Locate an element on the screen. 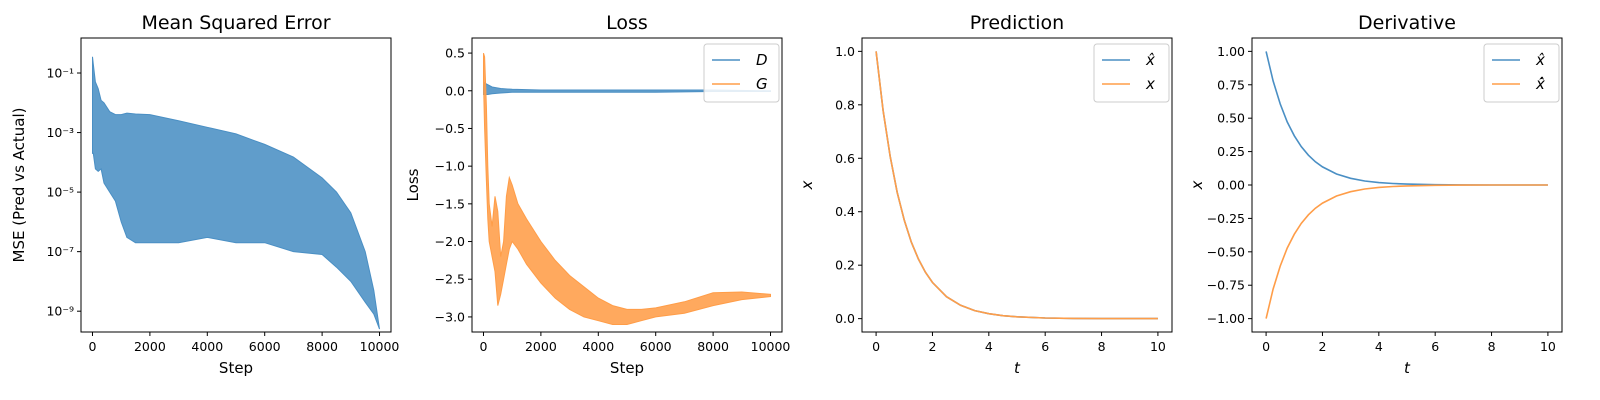  y-tick-label: −2.5 is located at coordinates (450, 279).